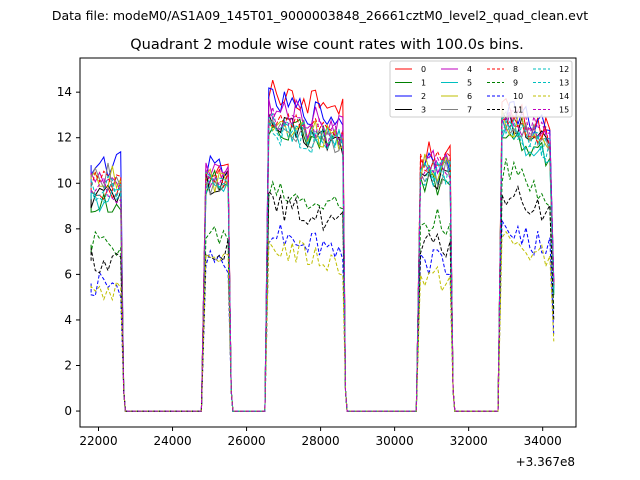  Describe the element at coordinates (98, 441) in the screenshot. I see `x-tick-label: 22000` at that location.